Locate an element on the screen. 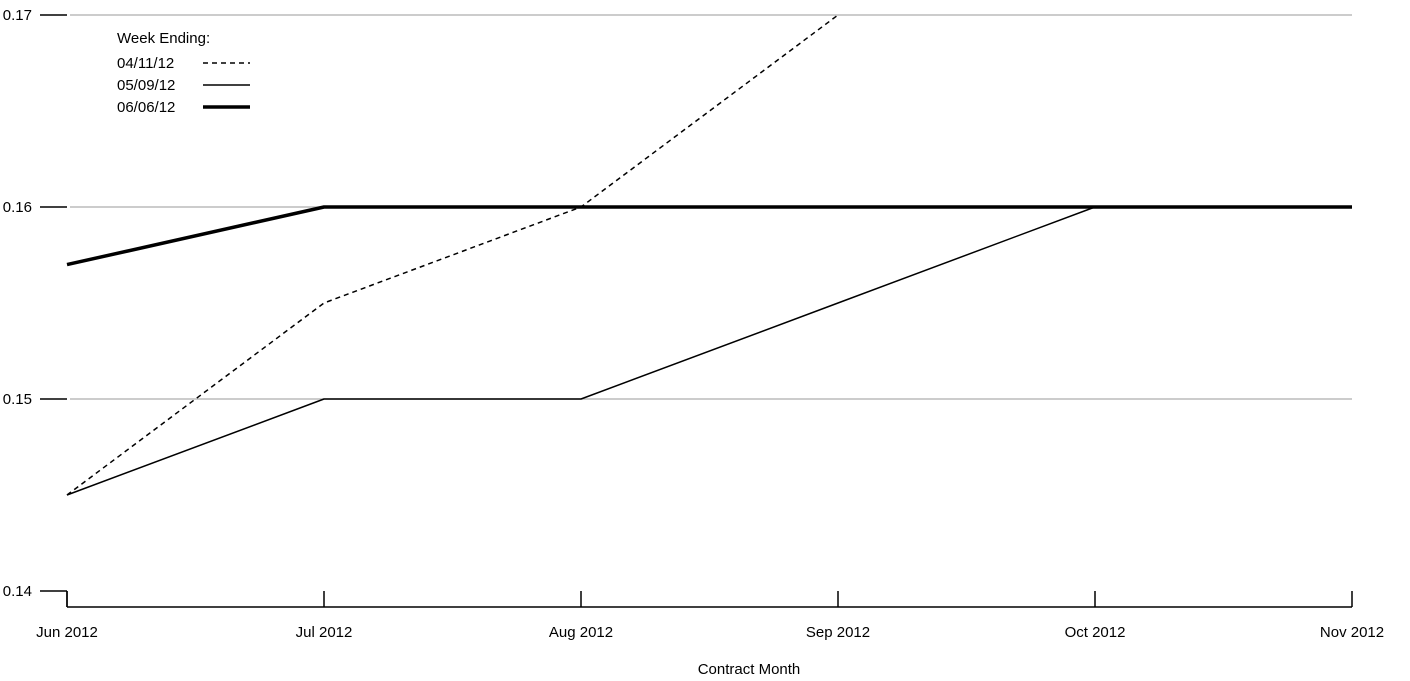  x-tick-label: Nov 2012 is located at coordinates (1352, 632).